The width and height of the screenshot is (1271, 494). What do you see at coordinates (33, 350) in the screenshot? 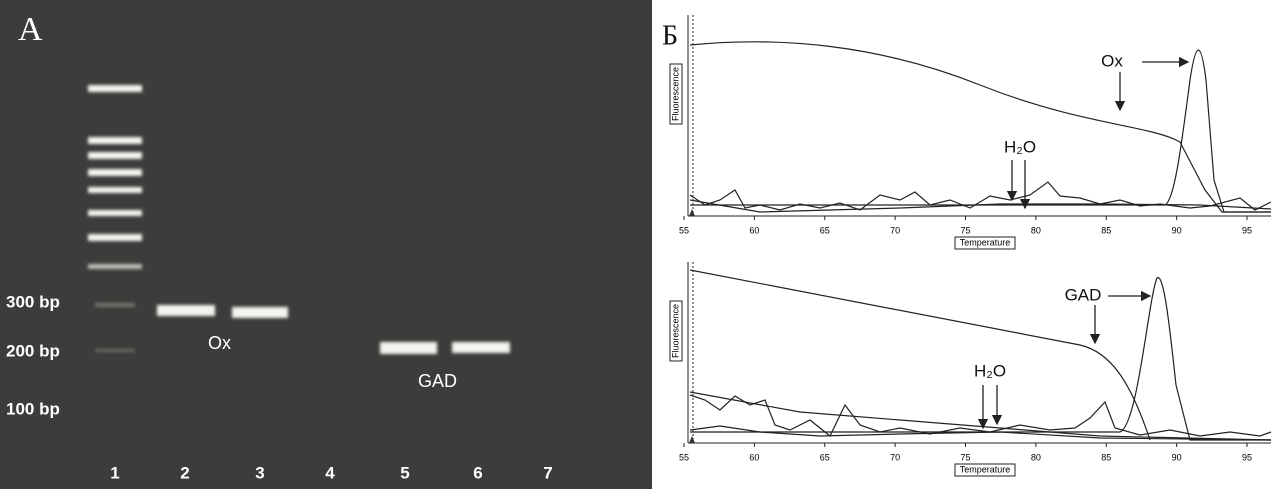
I see `size-marker: 200 bp` at bounding box center [33, 350].